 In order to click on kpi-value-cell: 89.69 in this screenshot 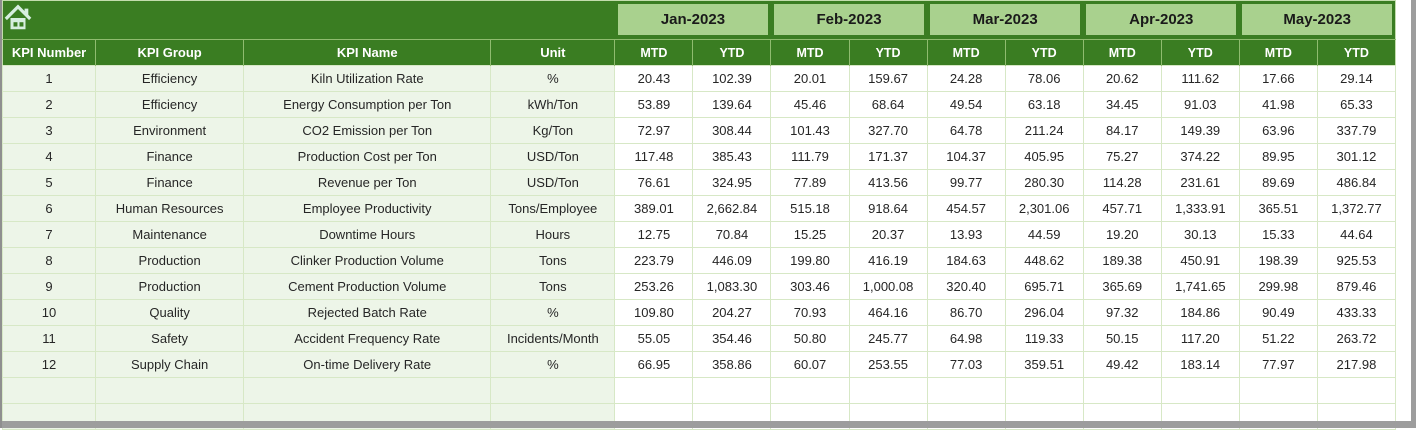, I will do `click(1278, 182)`.